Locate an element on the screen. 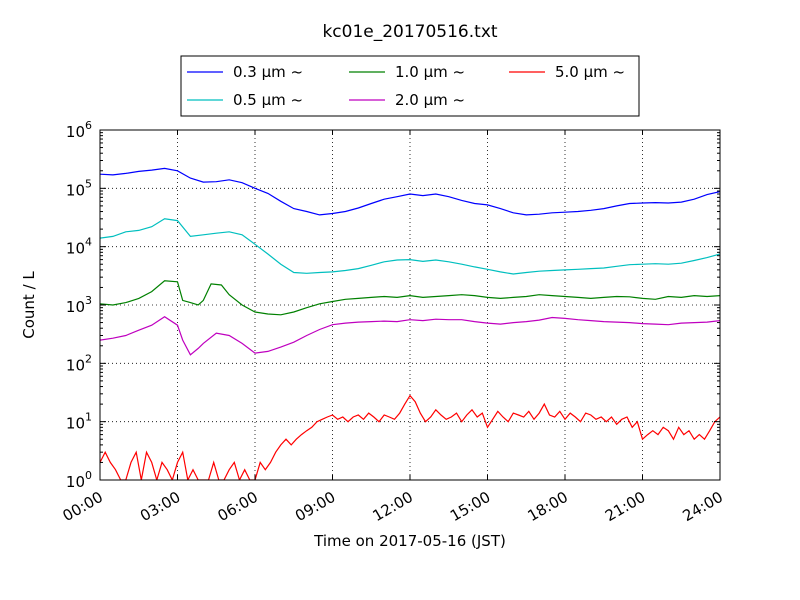  legend: 0.3 μm ~ 0.5 μm ~ 1.0 μm ~ 2.0 μm ~ 5.0 μm ~ is located at coordinates (410, 86).